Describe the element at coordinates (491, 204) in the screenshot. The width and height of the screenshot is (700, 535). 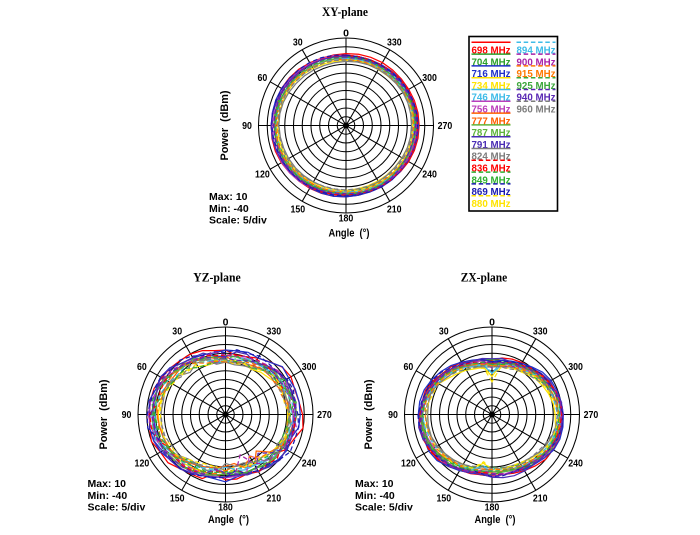
I see `svg-text: 880 MHz` at that location.